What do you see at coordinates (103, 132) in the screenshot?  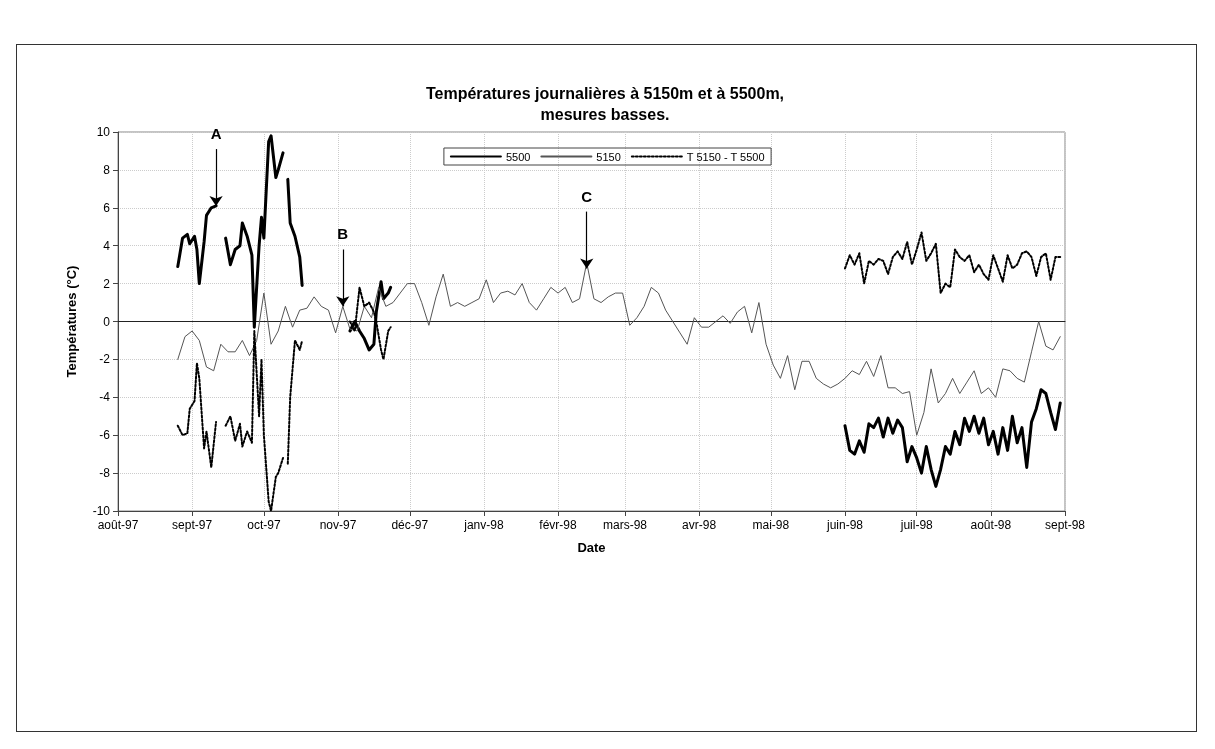 I see `y-tick-label: 10` at bounding box center [103, 132].